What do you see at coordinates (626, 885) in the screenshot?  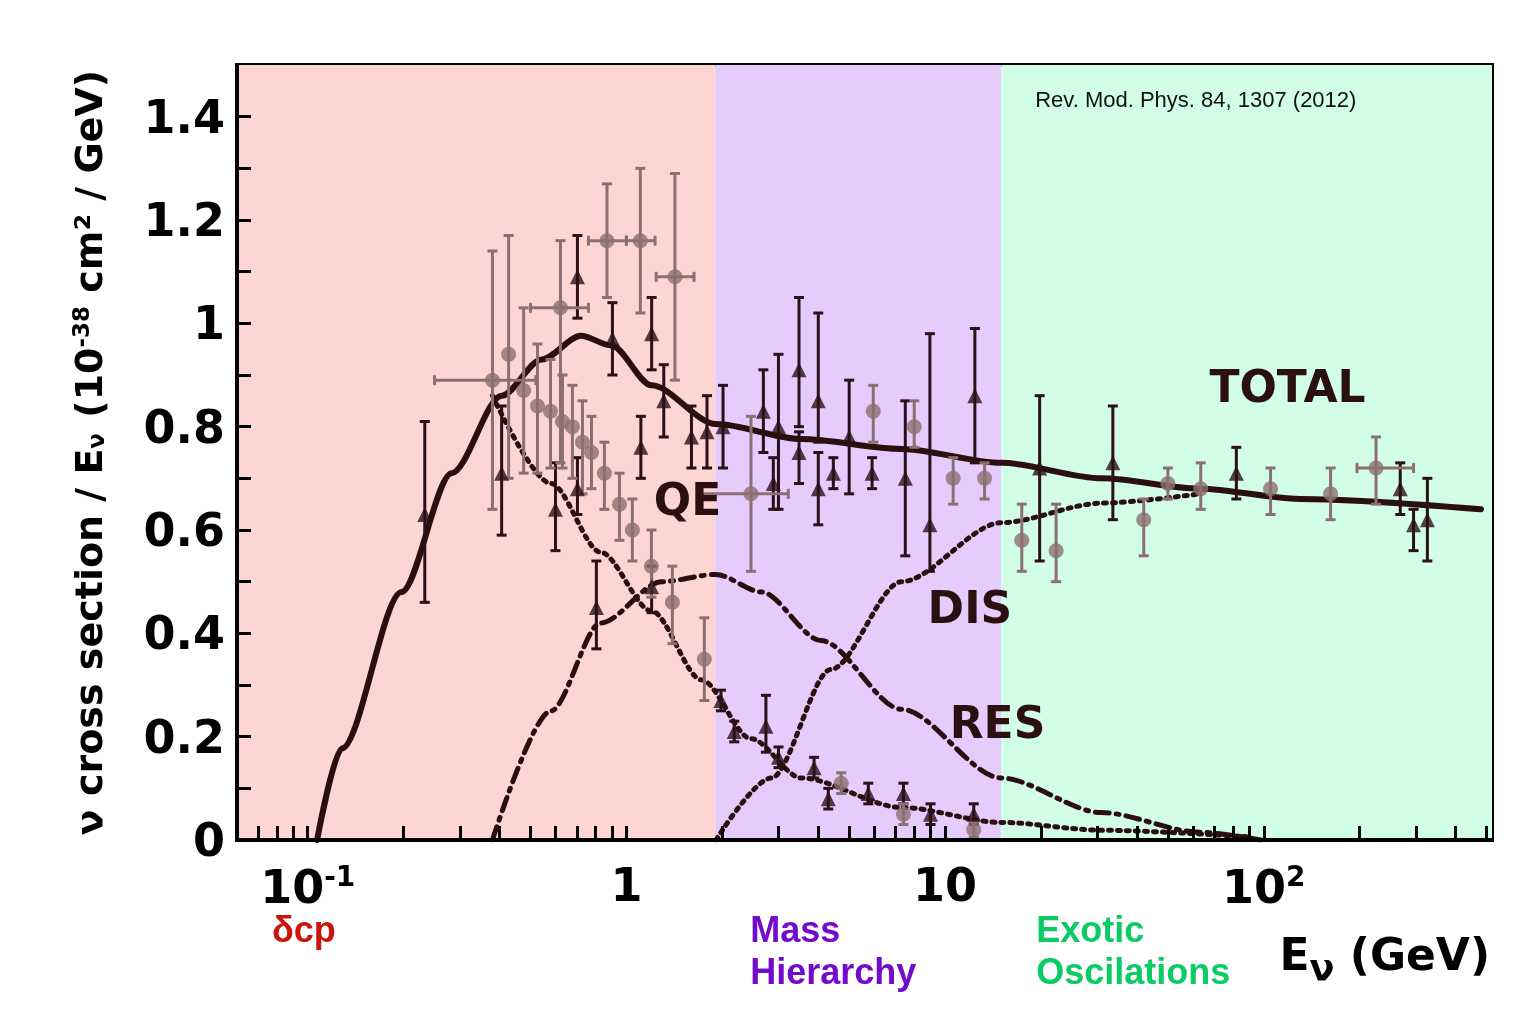 I see `x-tick-label: 1` at bounding box center [626, 885].